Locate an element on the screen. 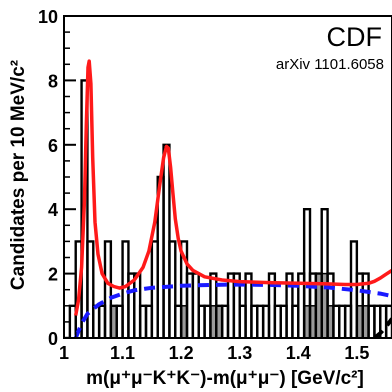  y-tick-label: 10 is located at coordinates (48, 17).